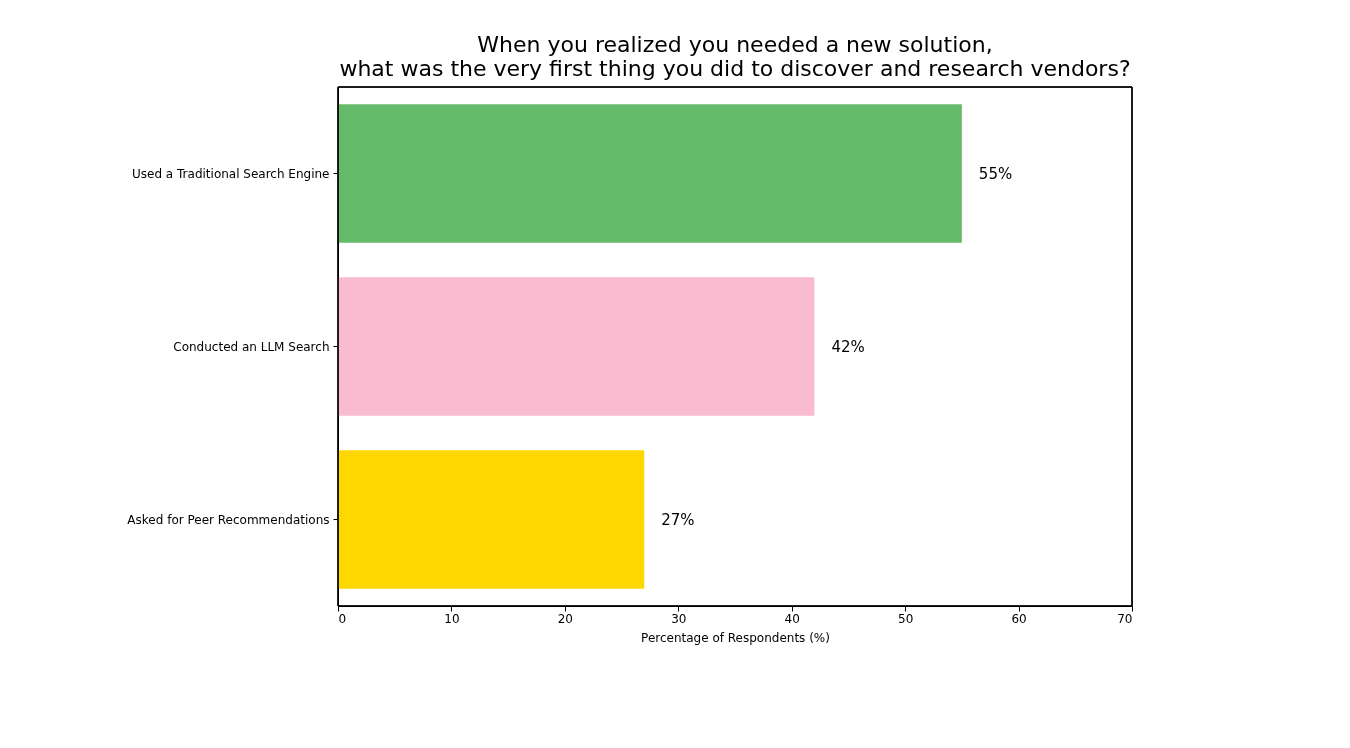 Image resolution: width=1350 pixels, height=748 pixels. I want to click on x-tick-label: 20, so click(565, 618).